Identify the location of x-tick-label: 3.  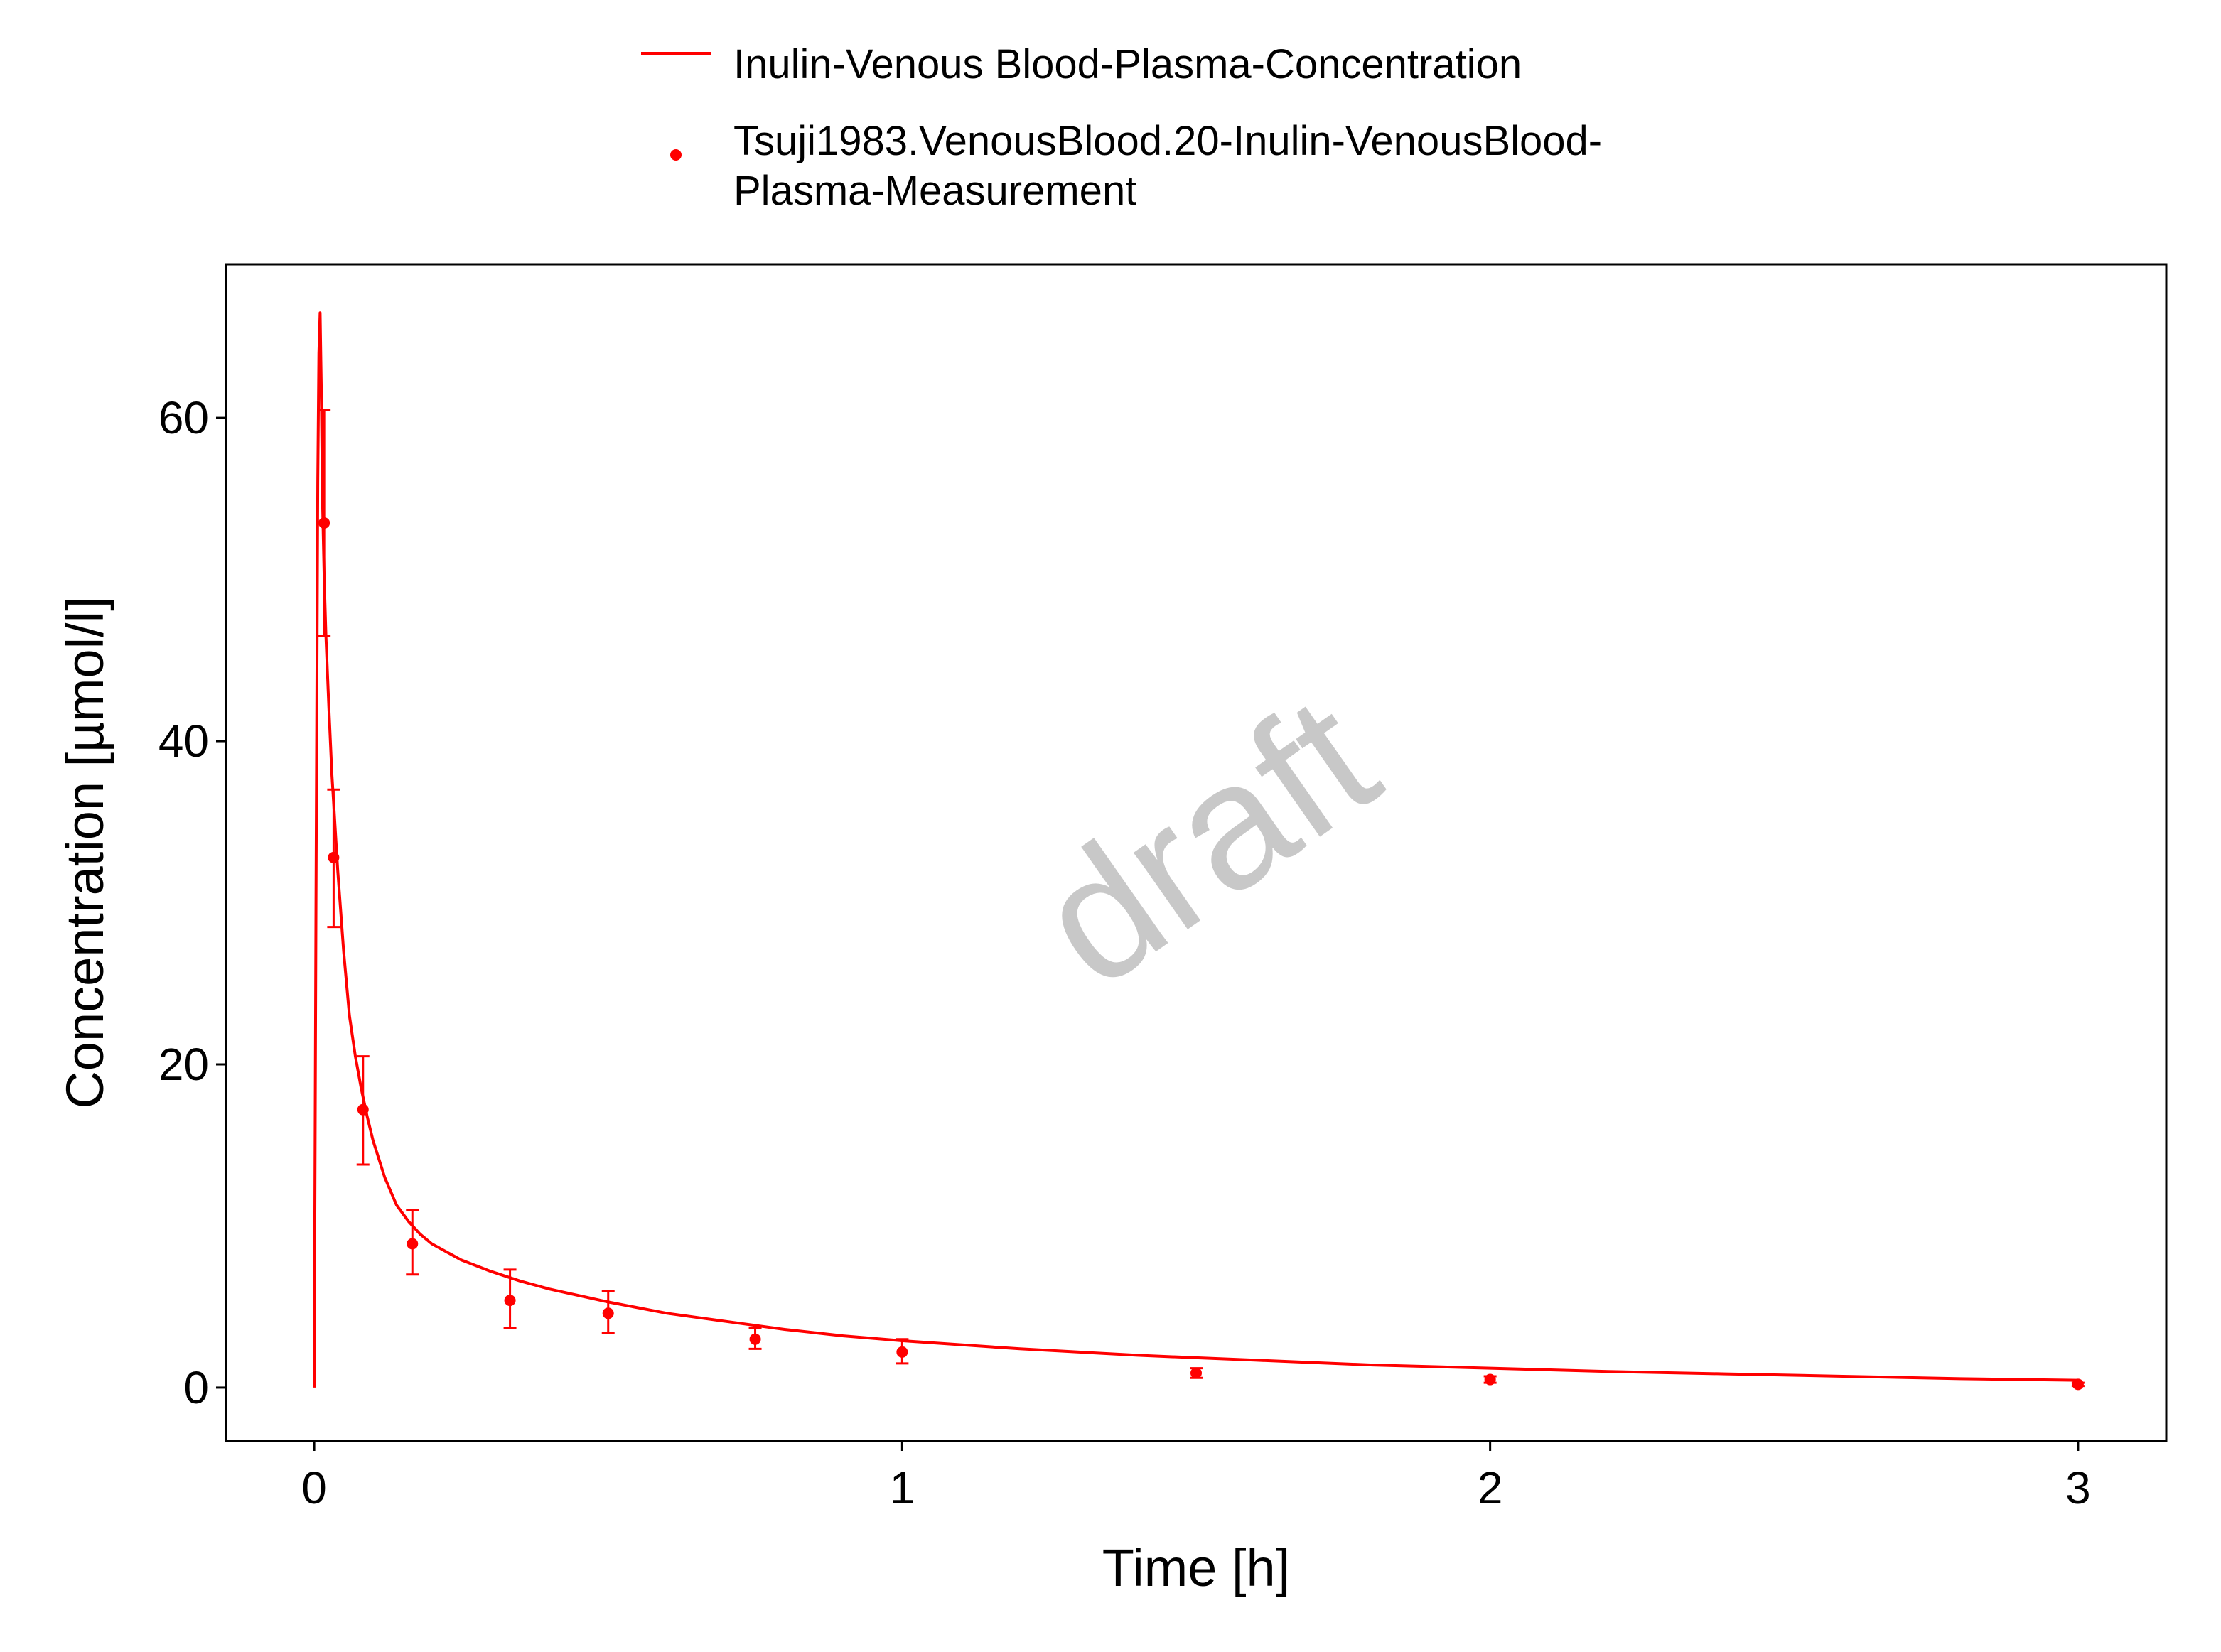
(2078, 1488).